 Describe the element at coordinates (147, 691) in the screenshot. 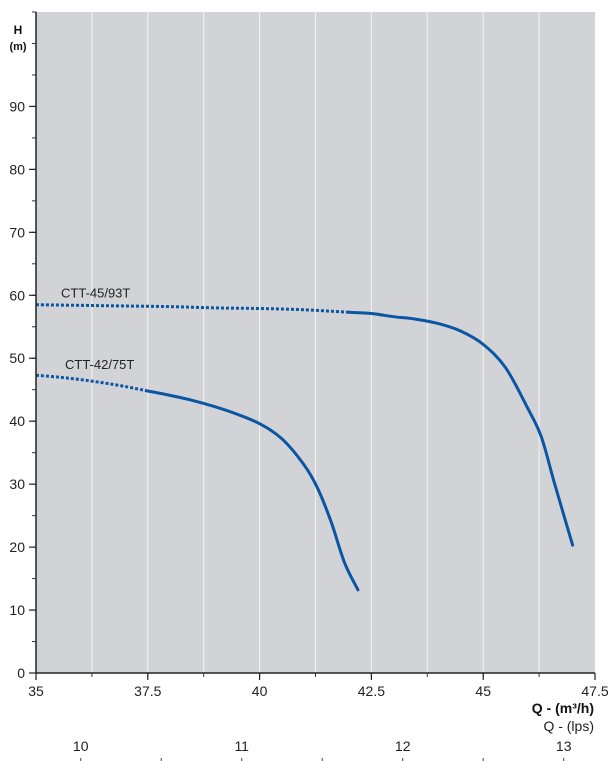

I see `x-tick-label: 37.5` at that location.